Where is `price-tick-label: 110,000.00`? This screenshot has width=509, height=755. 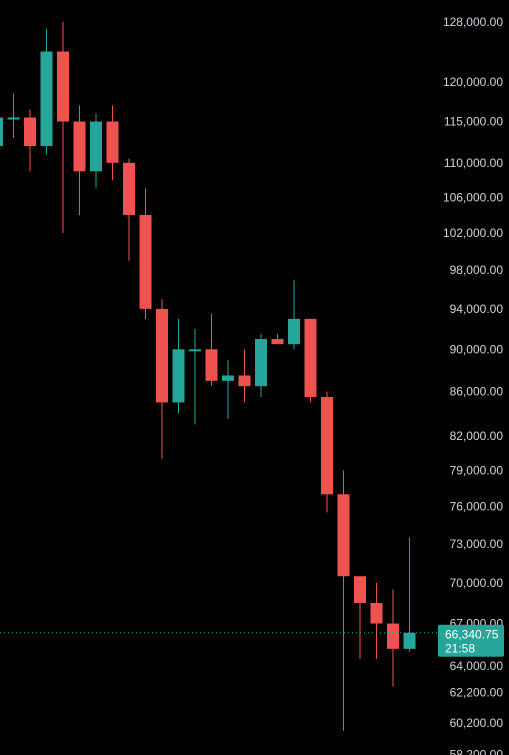
price-tick-label: 110,000.00 is located at coordinates (473, 163).